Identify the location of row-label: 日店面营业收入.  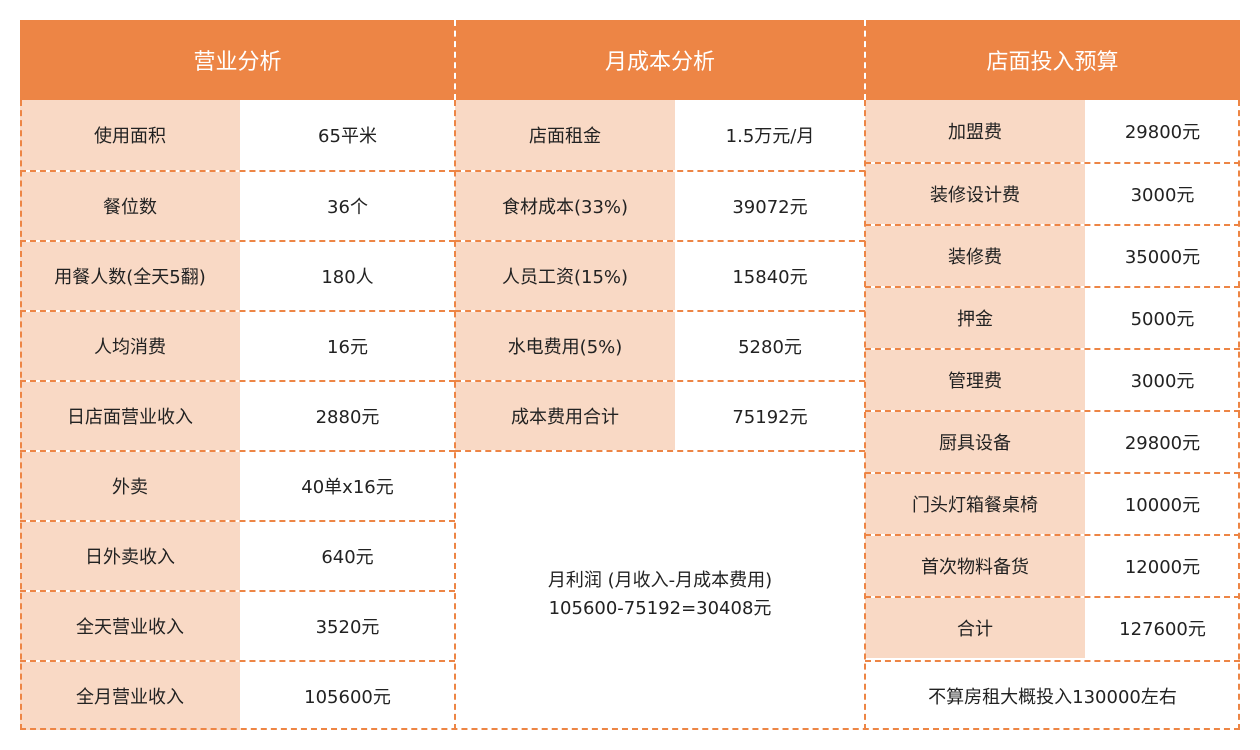
(130, 416).